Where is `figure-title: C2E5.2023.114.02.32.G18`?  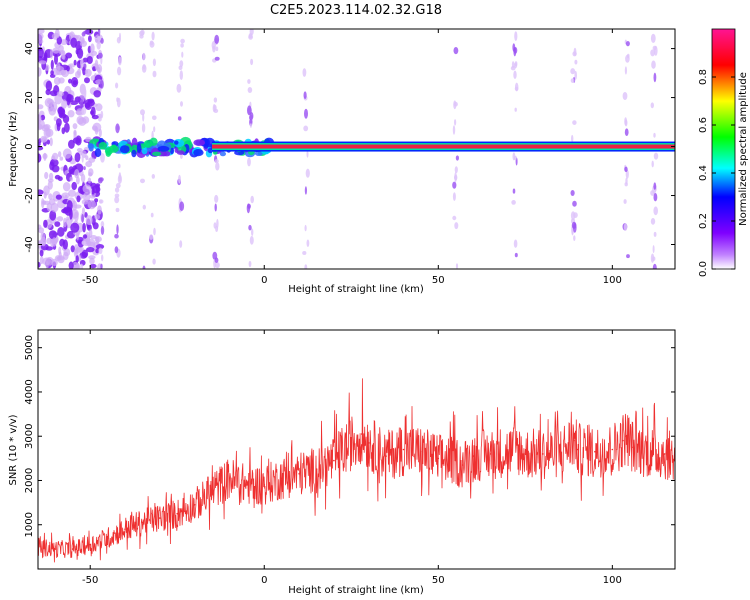
figure-title: C2E5.2023.114.02.32.G18 is located at coordinates (356, 10).